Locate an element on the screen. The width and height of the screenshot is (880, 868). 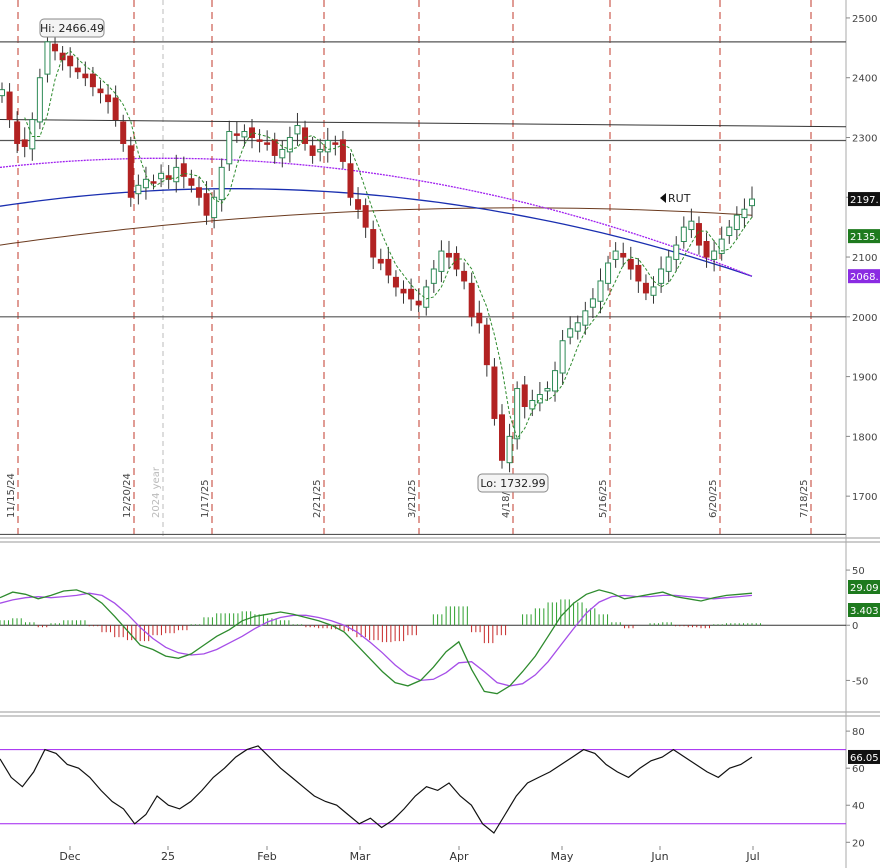
x-month-label: May is located at coordinates (562, 856).